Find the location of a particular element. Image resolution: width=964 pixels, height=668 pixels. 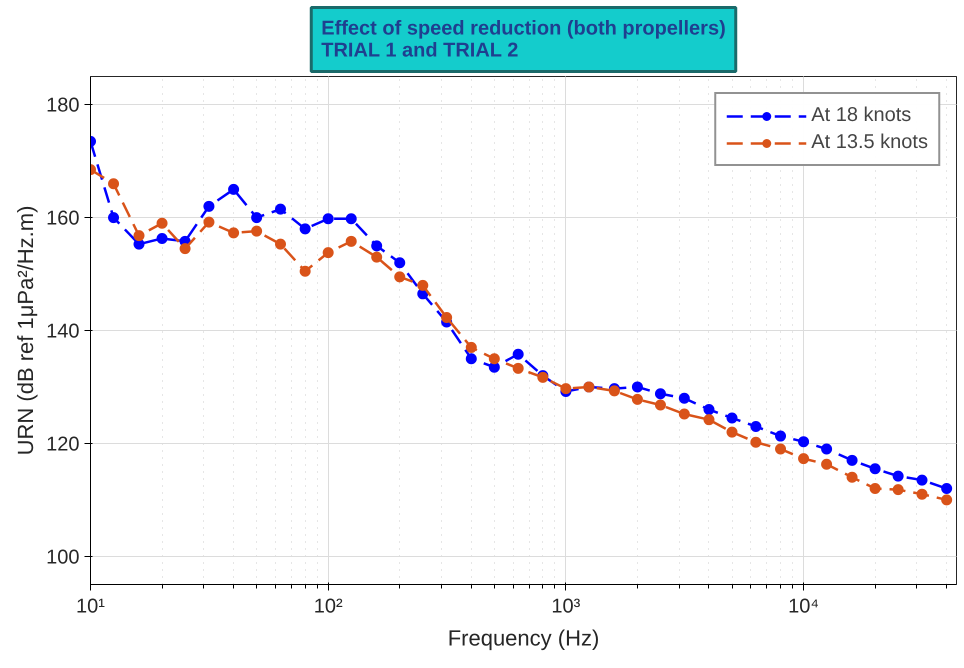

legend-label: At 18 knots is located at coordinates (861, 115).